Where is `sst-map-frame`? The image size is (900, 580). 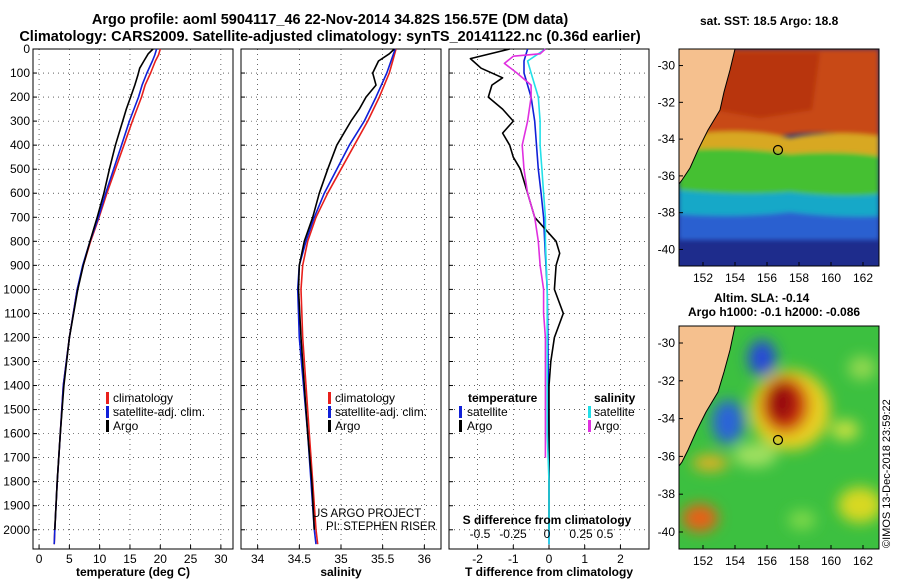 sst-map-frame is located at coordinates (779, 157).